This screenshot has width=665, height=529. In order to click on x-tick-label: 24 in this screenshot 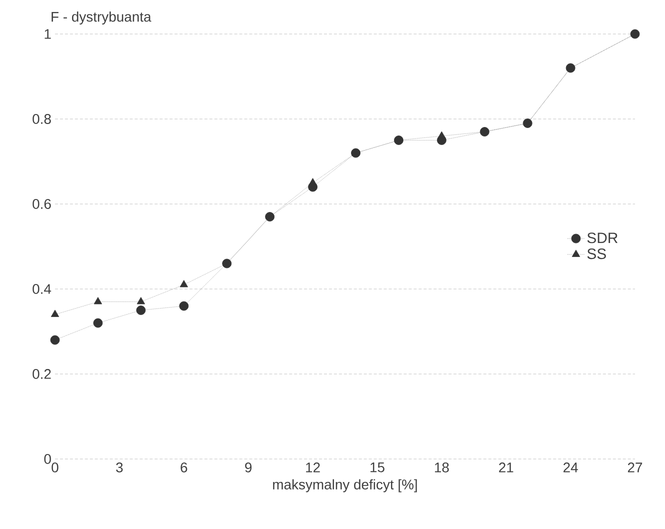, I will do `click(571, 467)`.